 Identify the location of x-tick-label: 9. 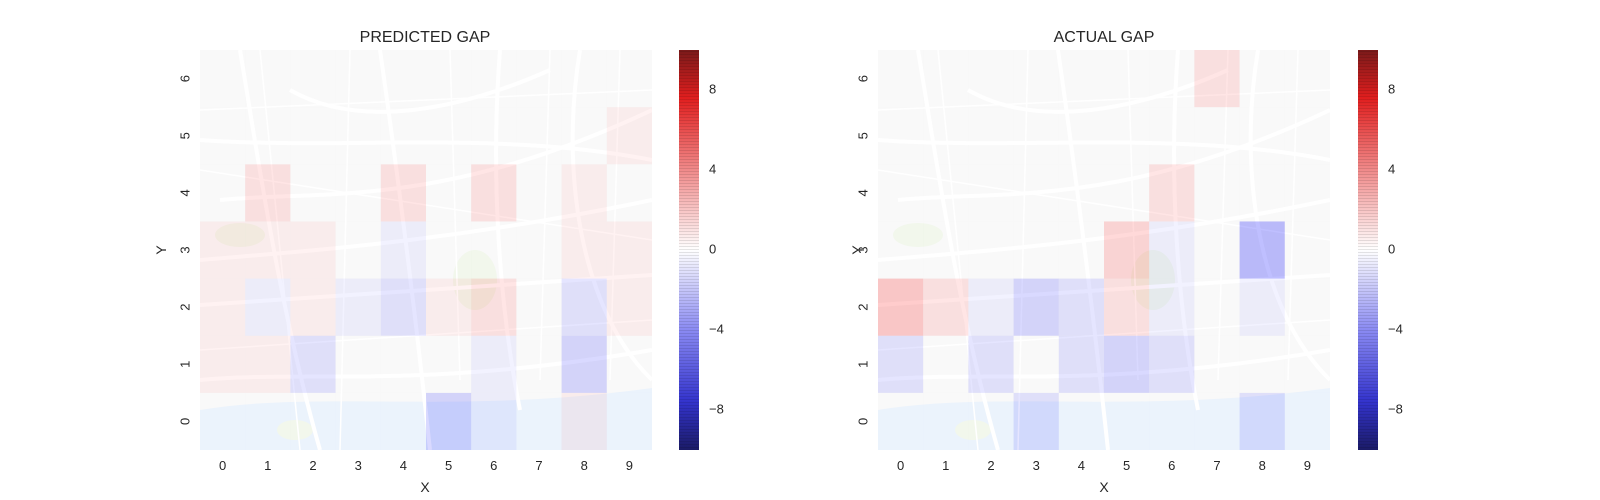
(629, 465).